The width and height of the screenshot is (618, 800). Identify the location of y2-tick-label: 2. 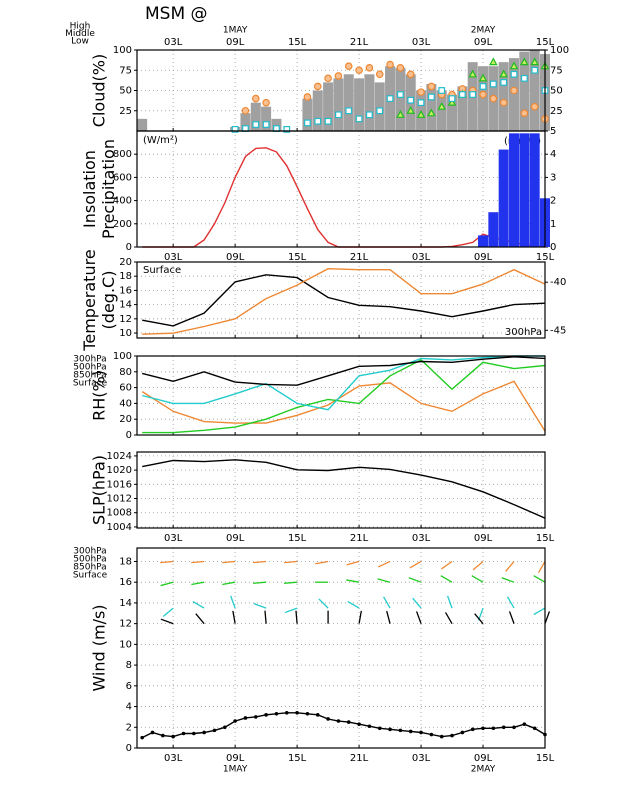
(553, 201).